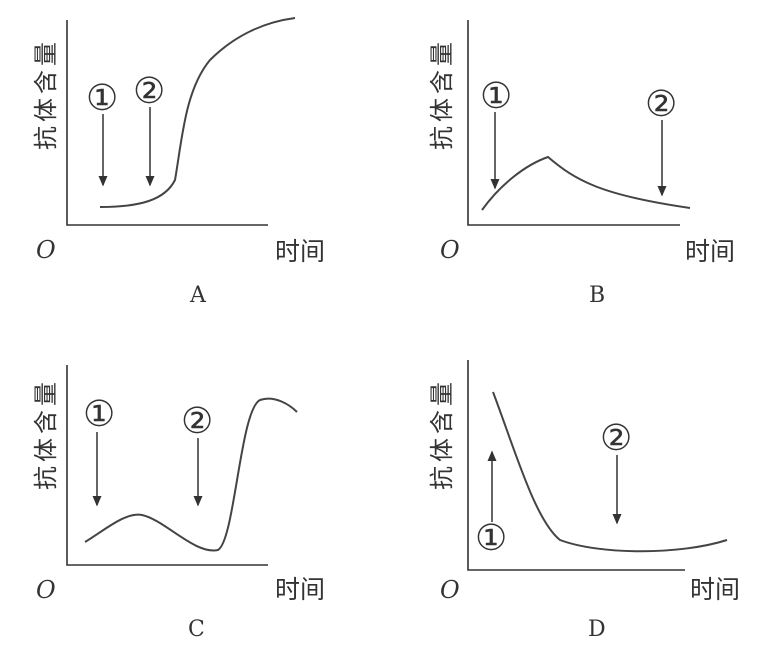  I want to click on panel-label: D, so click(597, 629).